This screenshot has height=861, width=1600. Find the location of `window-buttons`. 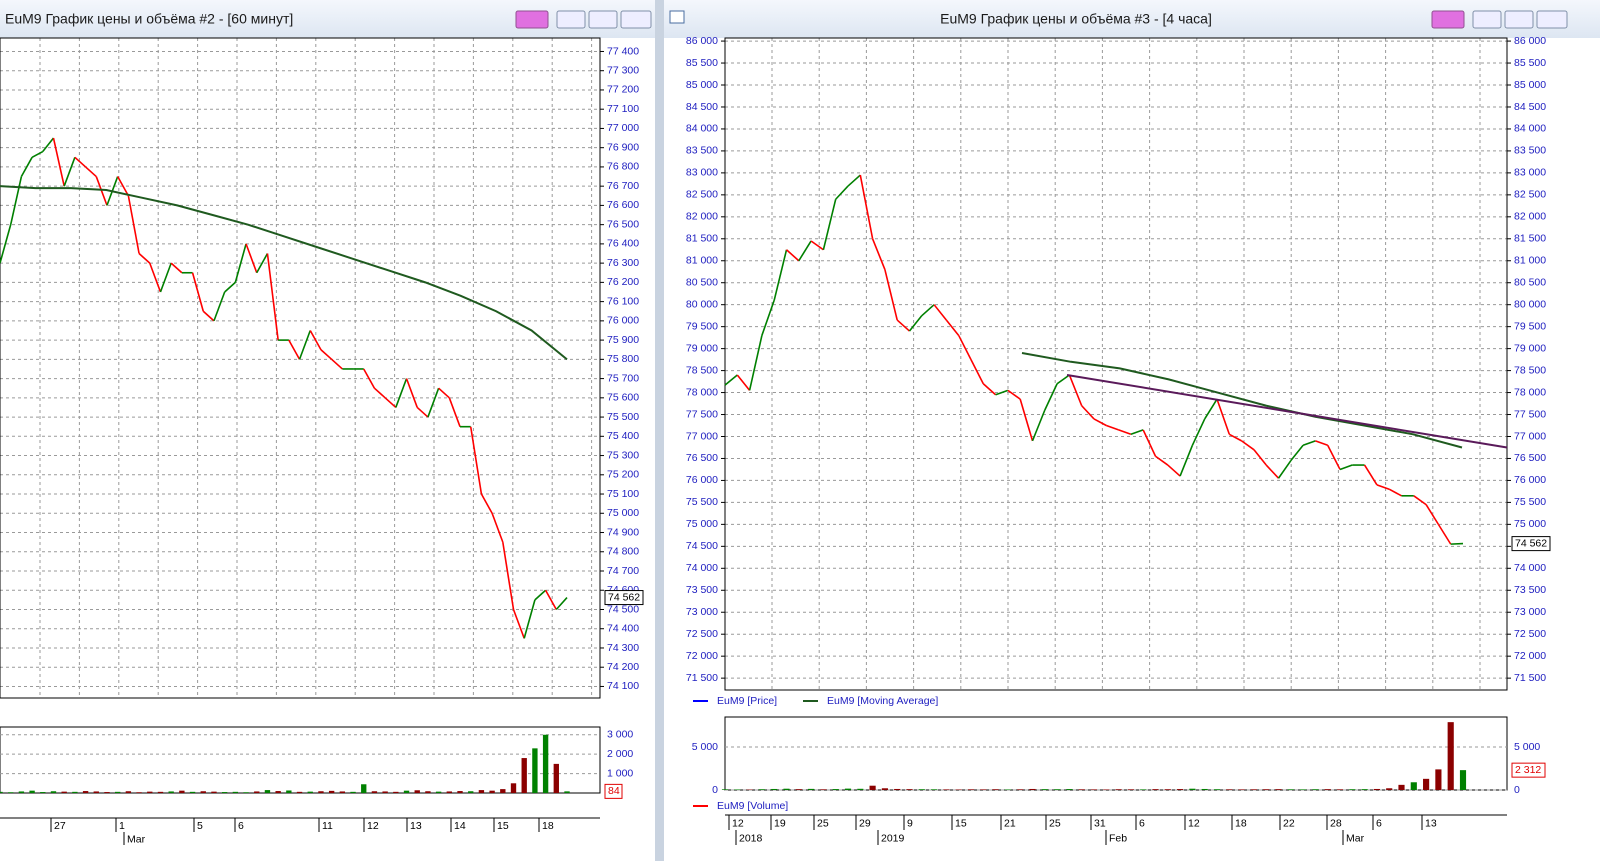

window-buttons is located at coordinates (1041, 19).